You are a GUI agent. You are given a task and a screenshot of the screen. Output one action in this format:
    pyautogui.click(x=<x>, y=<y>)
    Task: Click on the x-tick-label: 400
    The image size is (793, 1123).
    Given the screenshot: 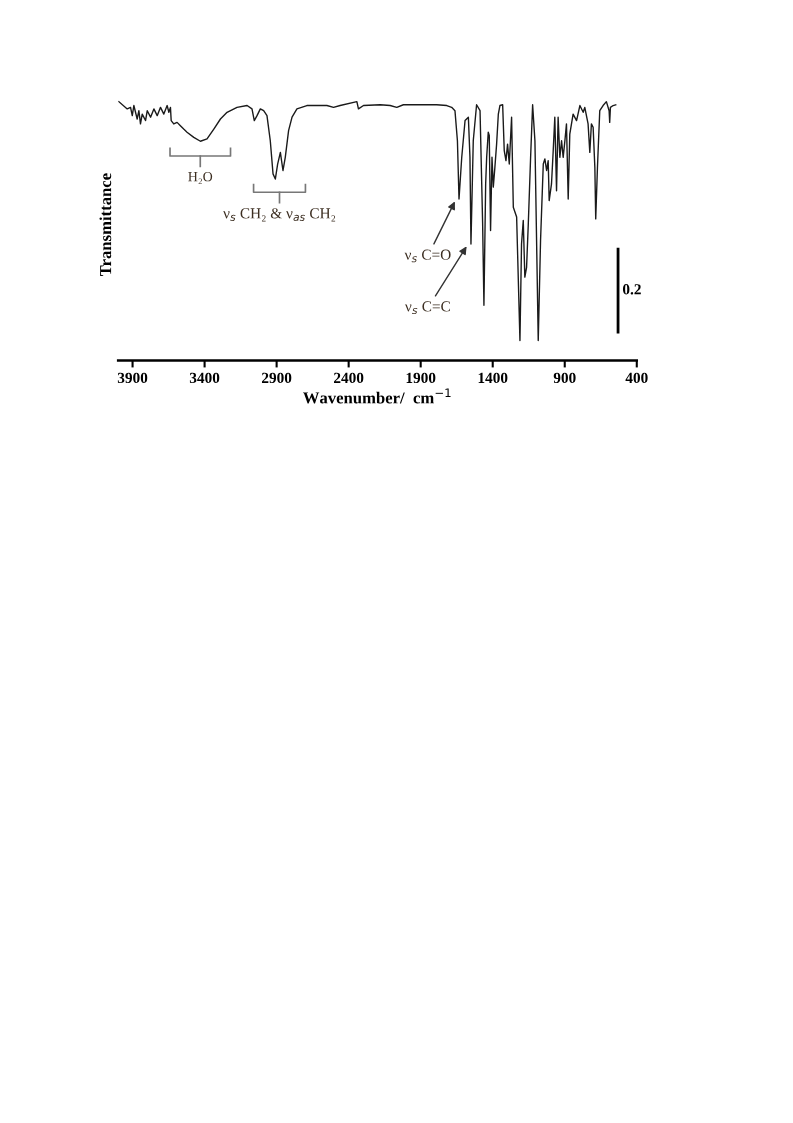 What is the action you would take?
    pyautogui.click(x=636, y=378)
    